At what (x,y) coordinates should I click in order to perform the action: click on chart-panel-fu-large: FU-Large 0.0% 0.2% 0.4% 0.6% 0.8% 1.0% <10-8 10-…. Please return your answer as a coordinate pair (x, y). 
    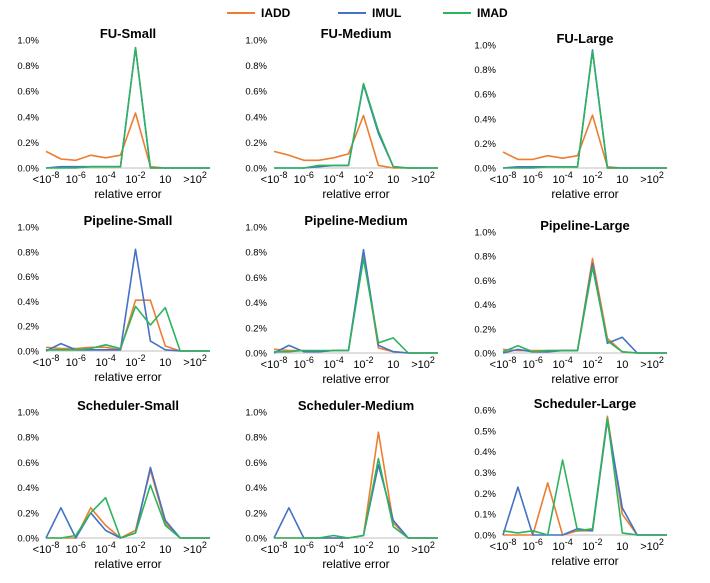
    Looking at the image, I should click on (570, 116).